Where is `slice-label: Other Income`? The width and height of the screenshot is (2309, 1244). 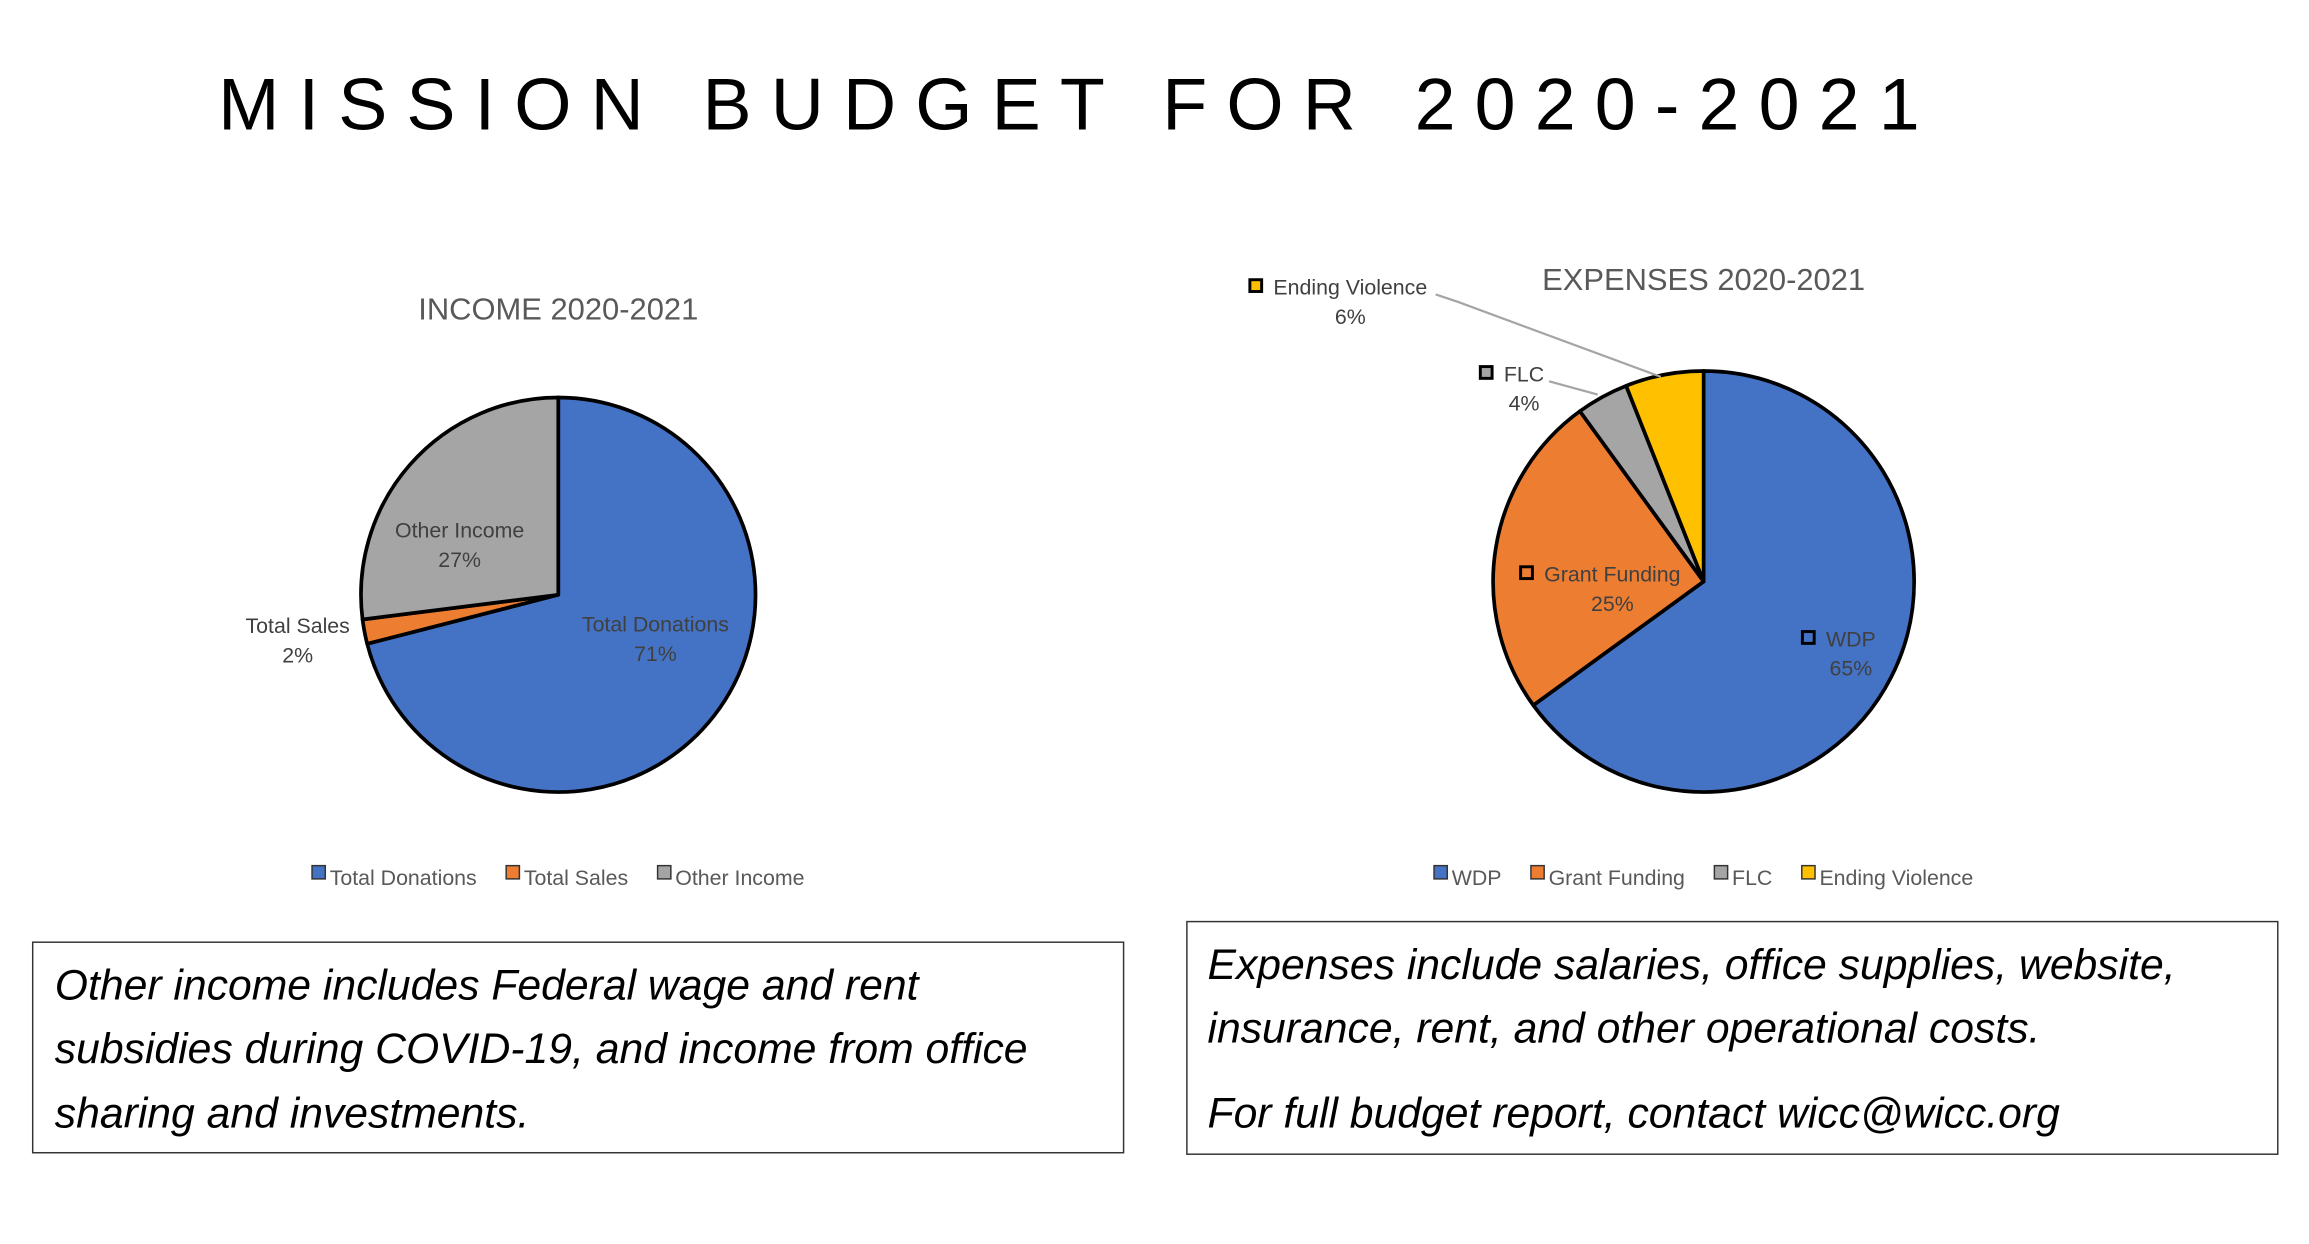
slice-label: Other Income is located at coordinates (459, 530).